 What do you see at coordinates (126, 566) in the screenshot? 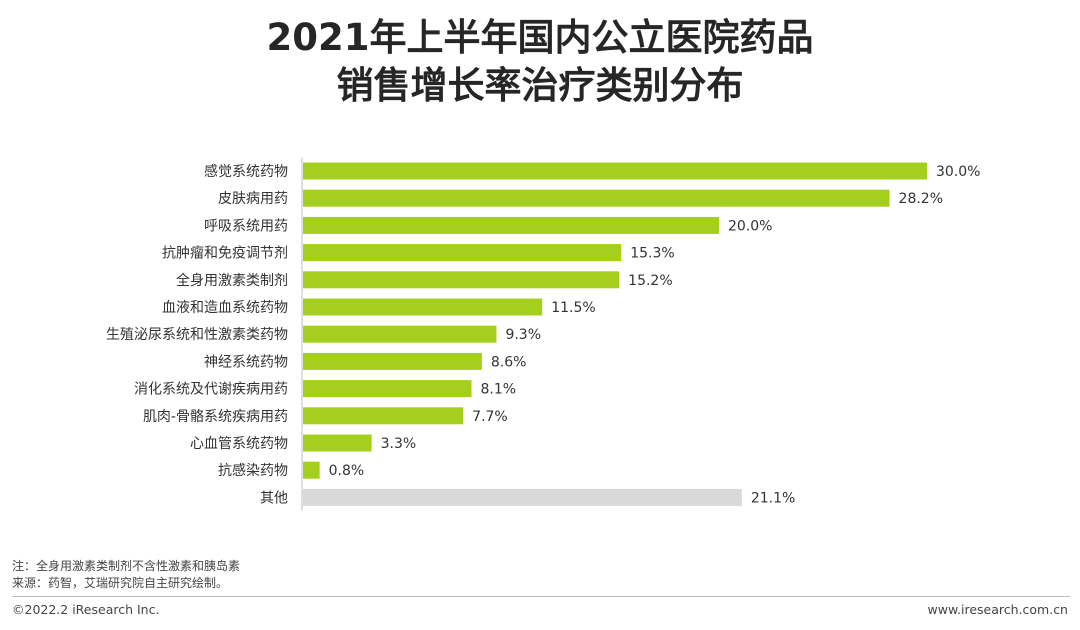
I see `footnote: 注：全身用激素类制剂不含性激素和胰岛素` at bounding box center [126, 566].